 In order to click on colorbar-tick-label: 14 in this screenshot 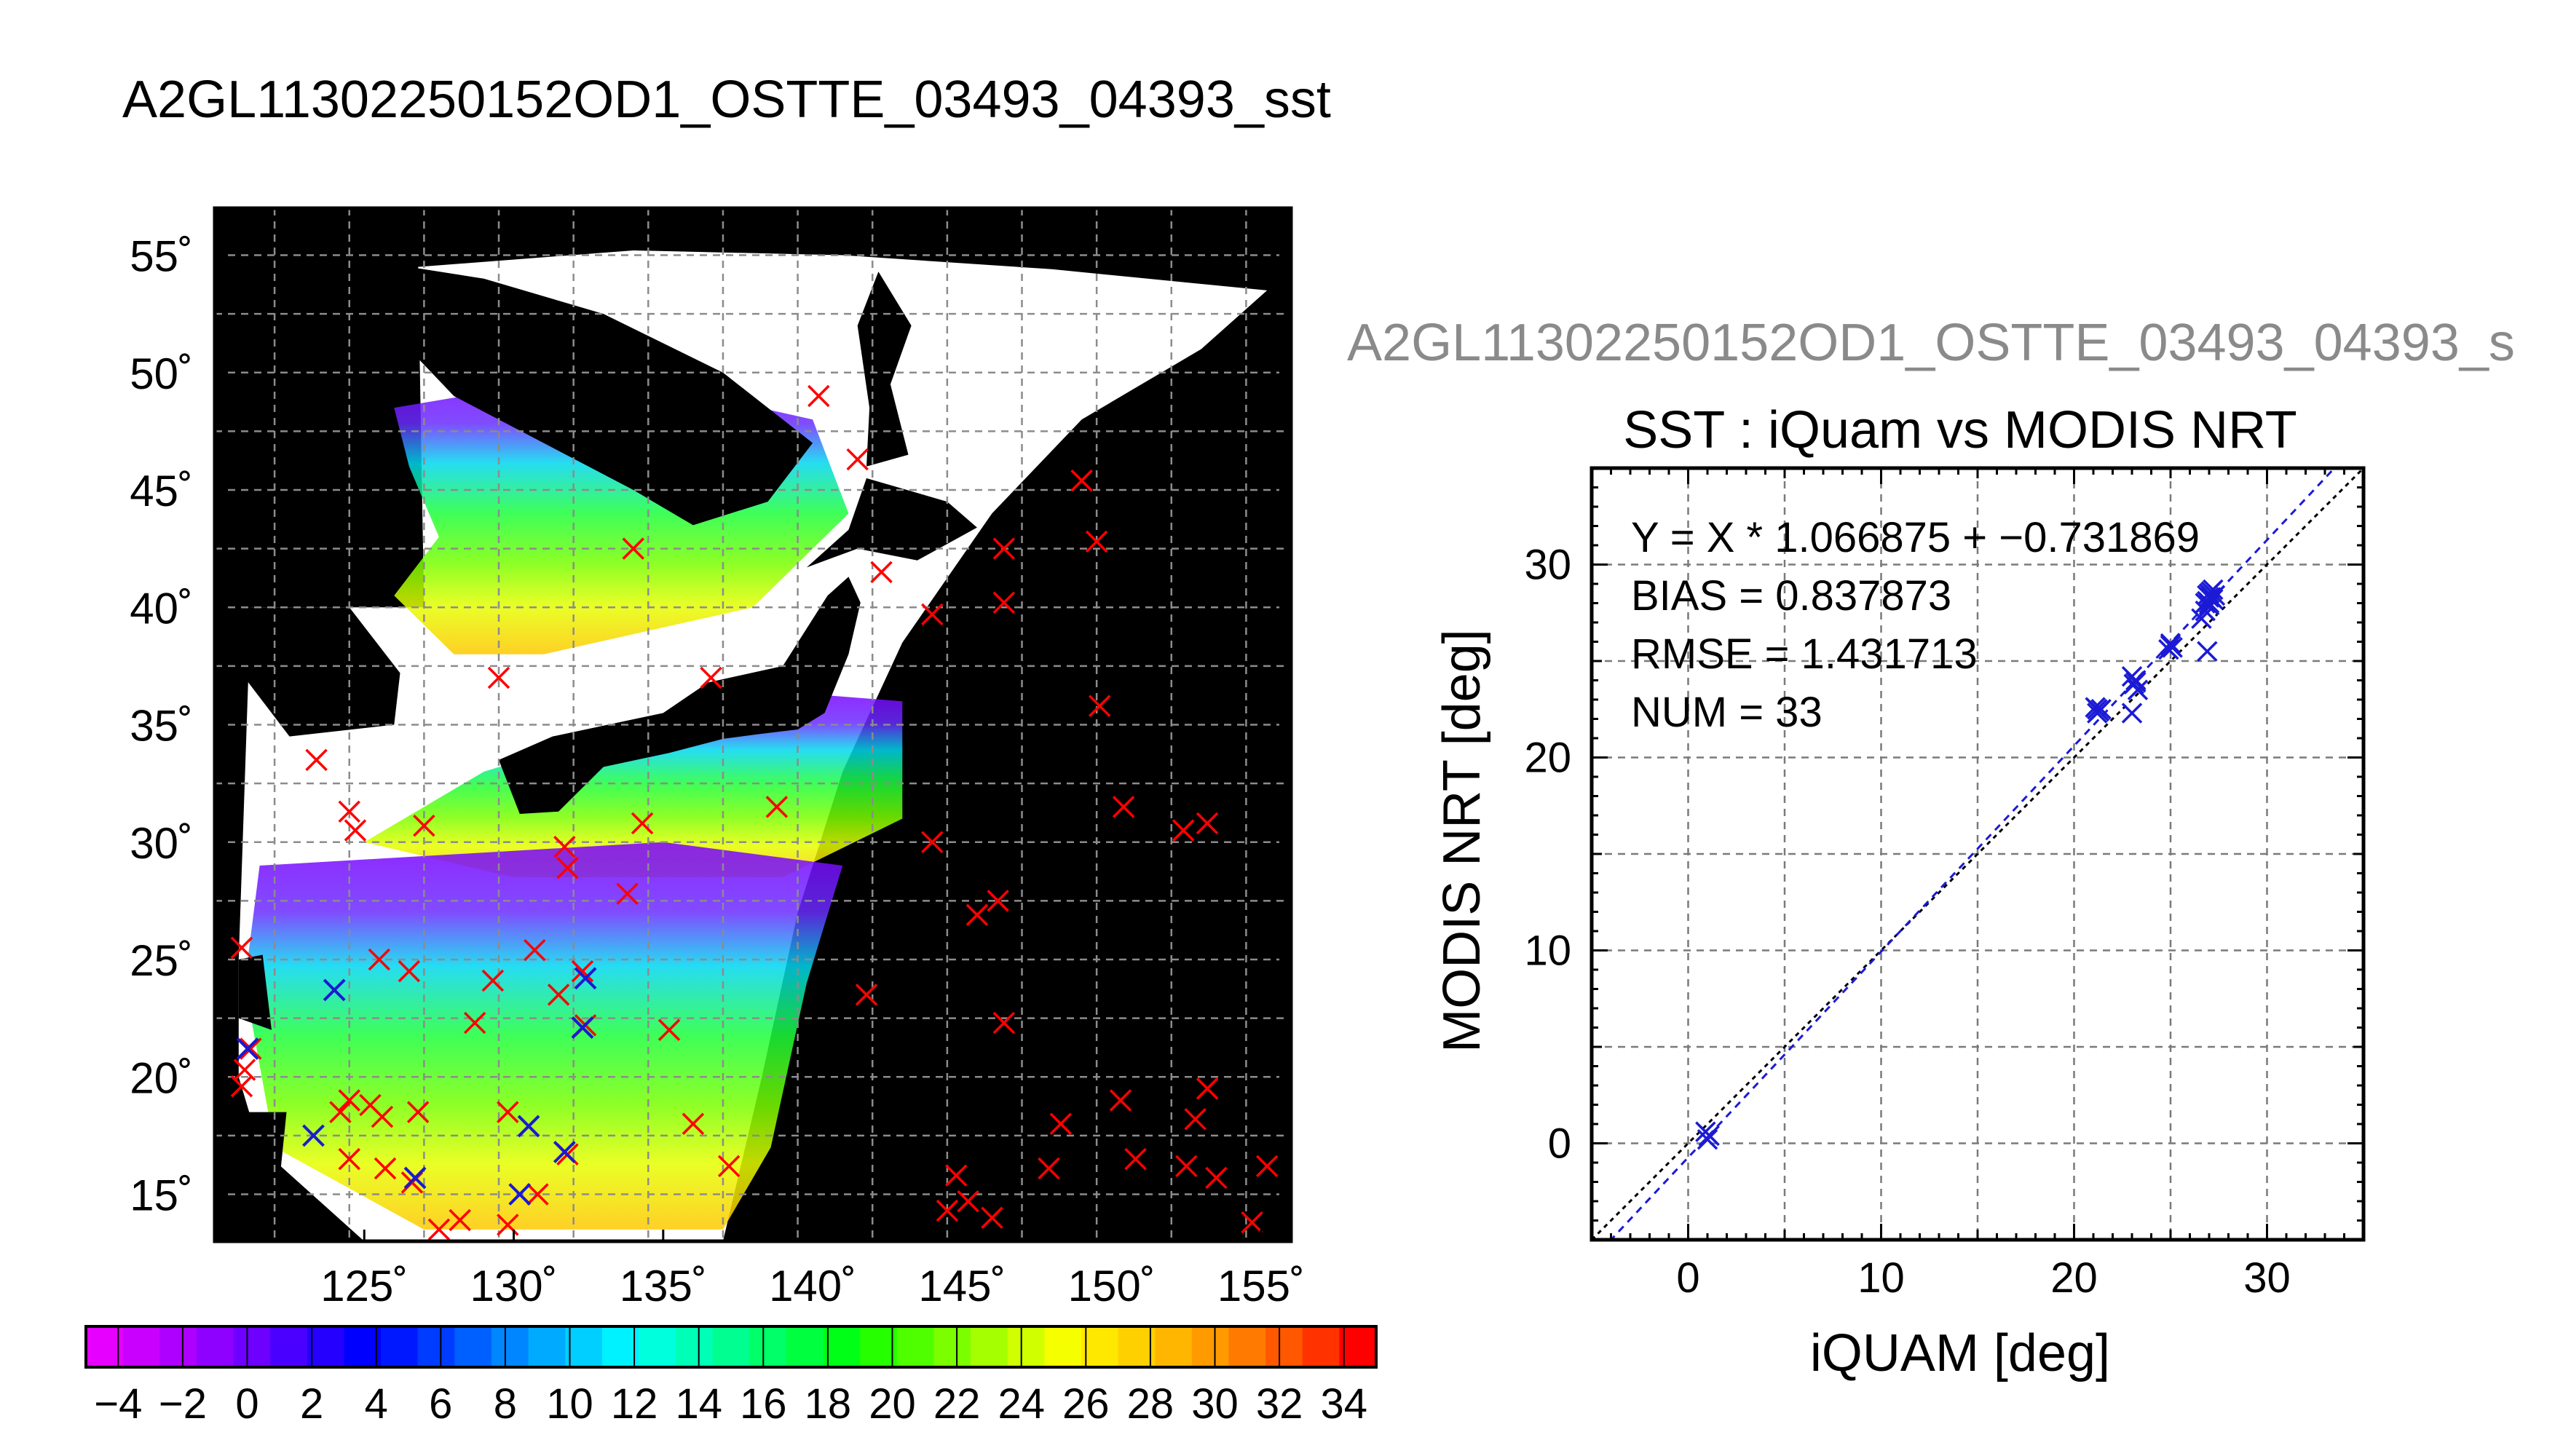, I will do `click(698, 1404)`.